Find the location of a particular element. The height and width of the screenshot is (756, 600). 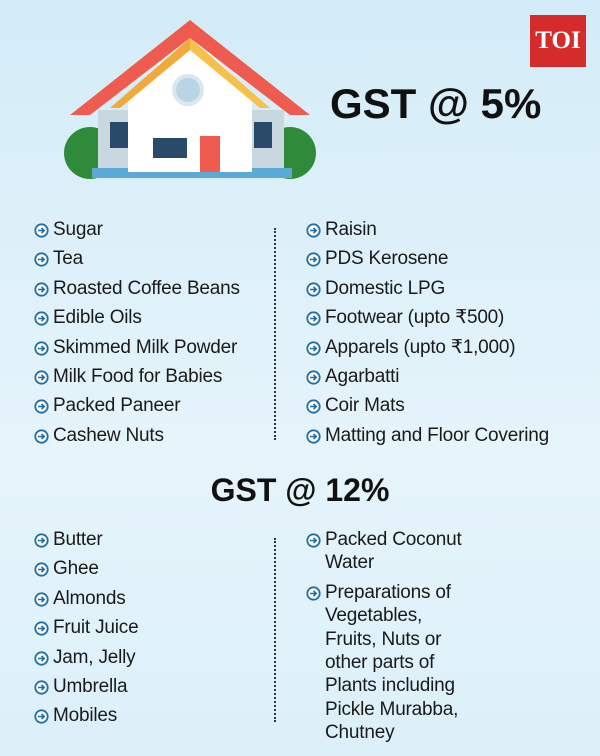

list-item: Footwear (upto ₹500) is located at coordinates (451, 317).